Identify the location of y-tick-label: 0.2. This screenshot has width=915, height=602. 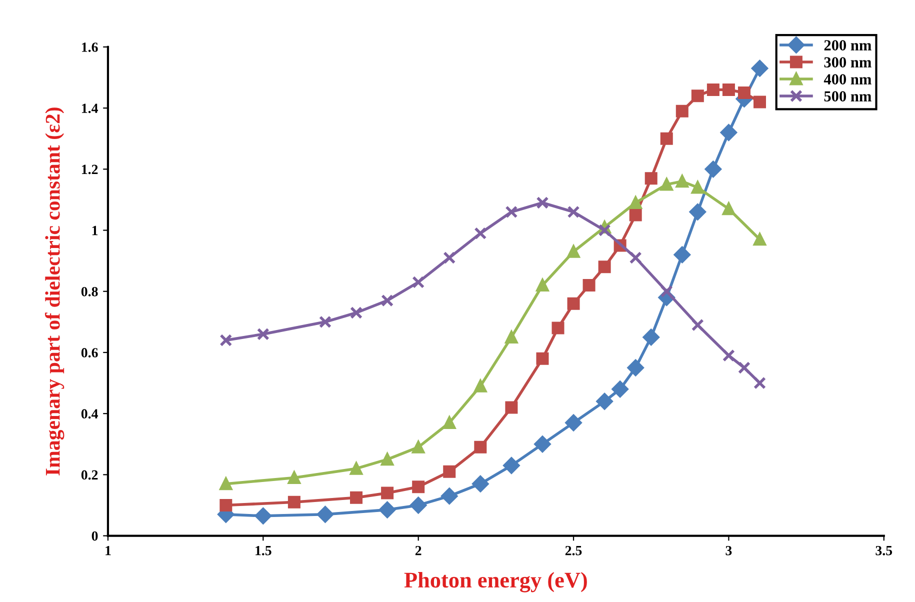
(89, 475).